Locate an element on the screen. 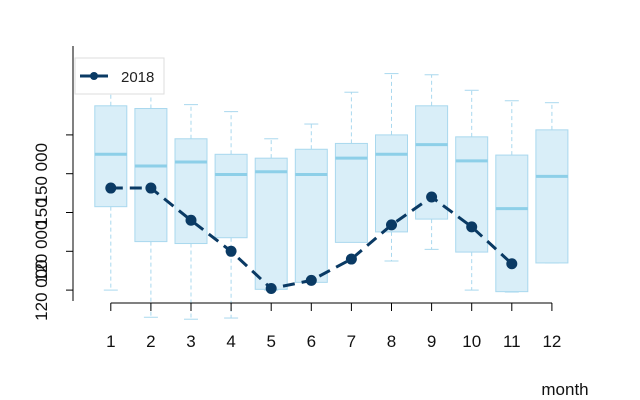 This screenshot has width=640, height=400. x-tick-label-9: 9 is located at coordinates (431, 341).